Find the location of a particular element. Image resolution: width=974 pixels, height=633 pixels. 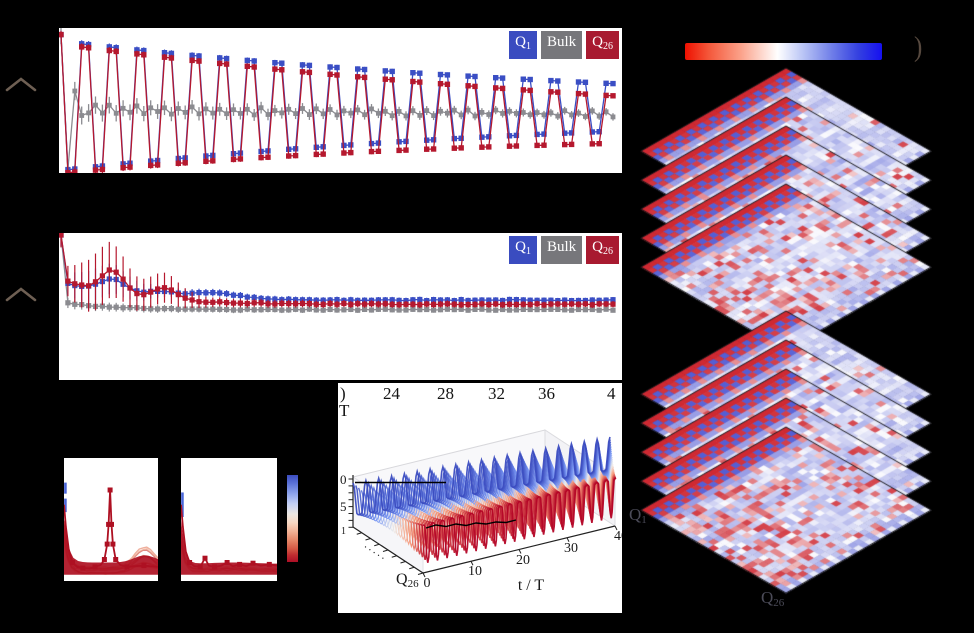

axis-tick-32: 32 is located at coordinates (496, 393).